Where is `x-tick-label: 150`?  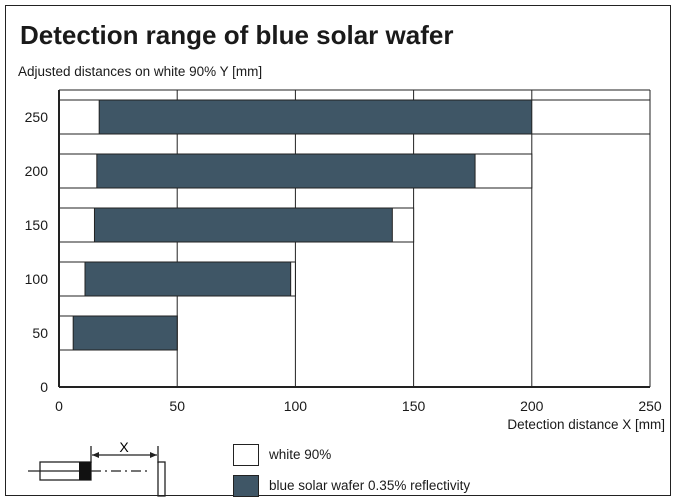 x-tick-label: 150 is located at coordinates (414, 406).